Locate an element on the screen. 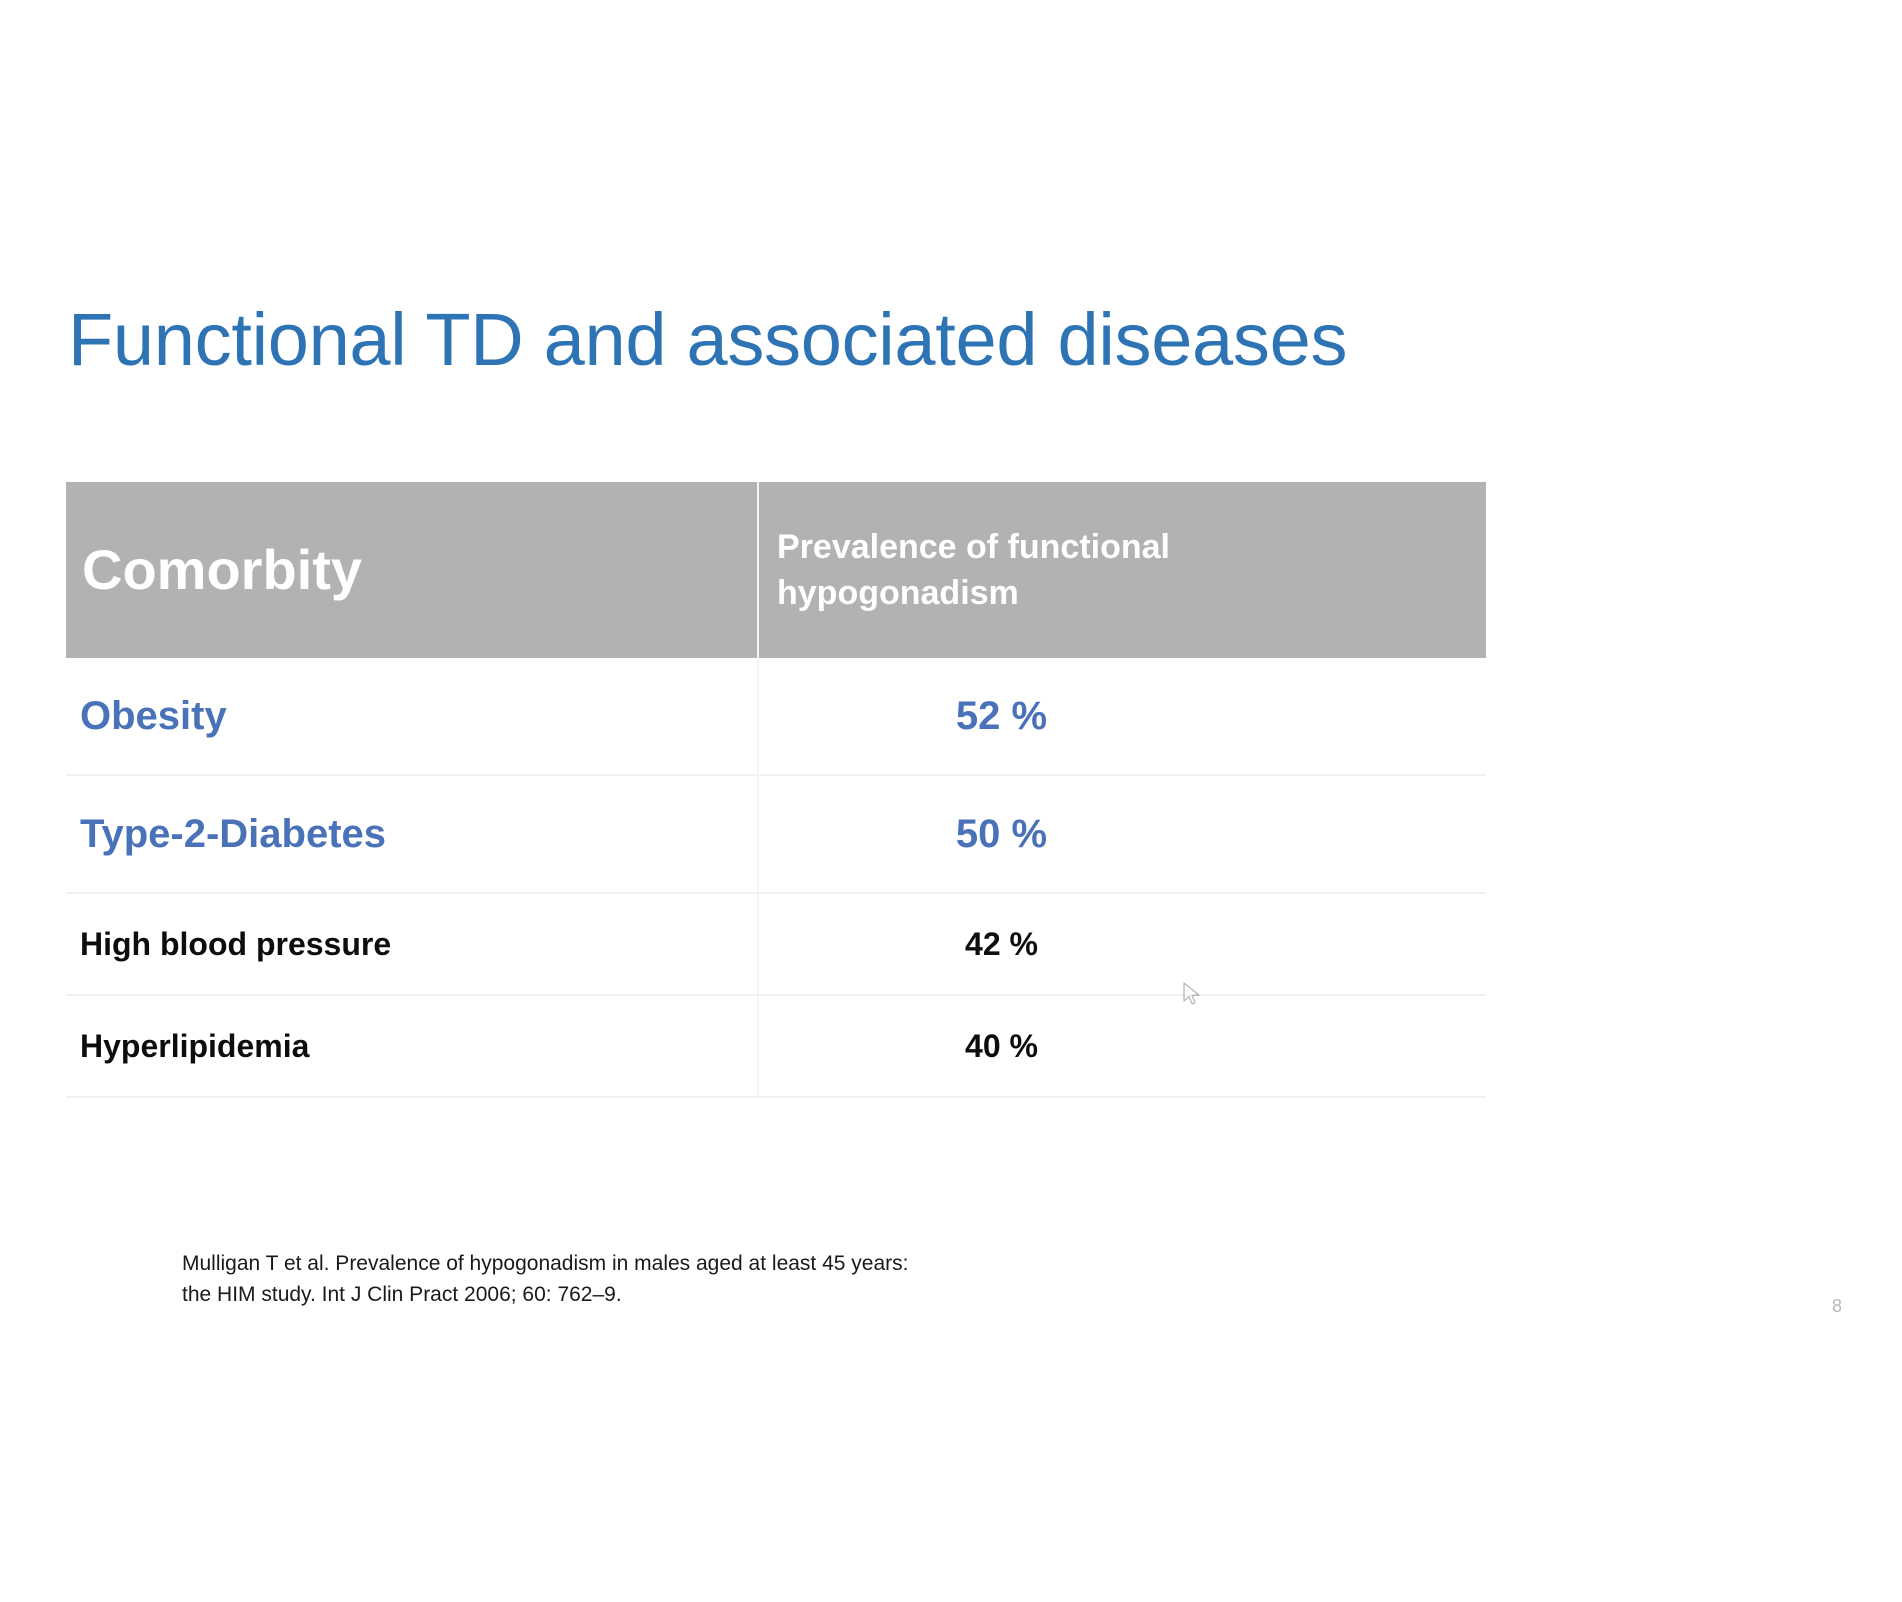  table-row: Obesity 52 % is located at coordinates (776, 717).